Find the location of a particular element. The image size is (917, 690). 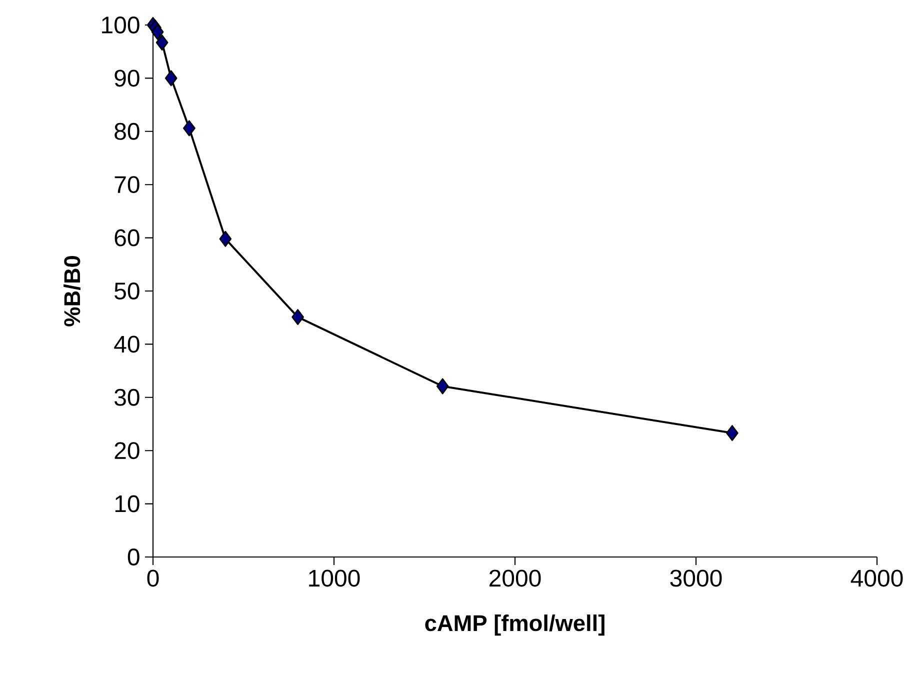

y-tick-label: 40 is located at coordinates (127, 344).